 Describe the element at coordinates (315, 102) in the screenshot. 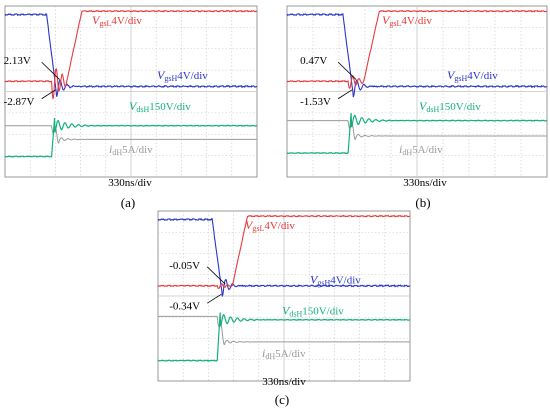

I see `annotation-lower: -1.53V` at that location.